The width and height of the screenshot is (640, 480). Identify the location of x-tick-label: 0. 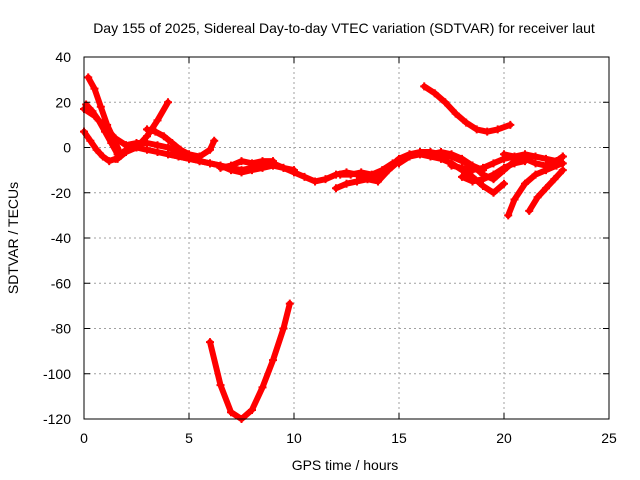
(84, 438).